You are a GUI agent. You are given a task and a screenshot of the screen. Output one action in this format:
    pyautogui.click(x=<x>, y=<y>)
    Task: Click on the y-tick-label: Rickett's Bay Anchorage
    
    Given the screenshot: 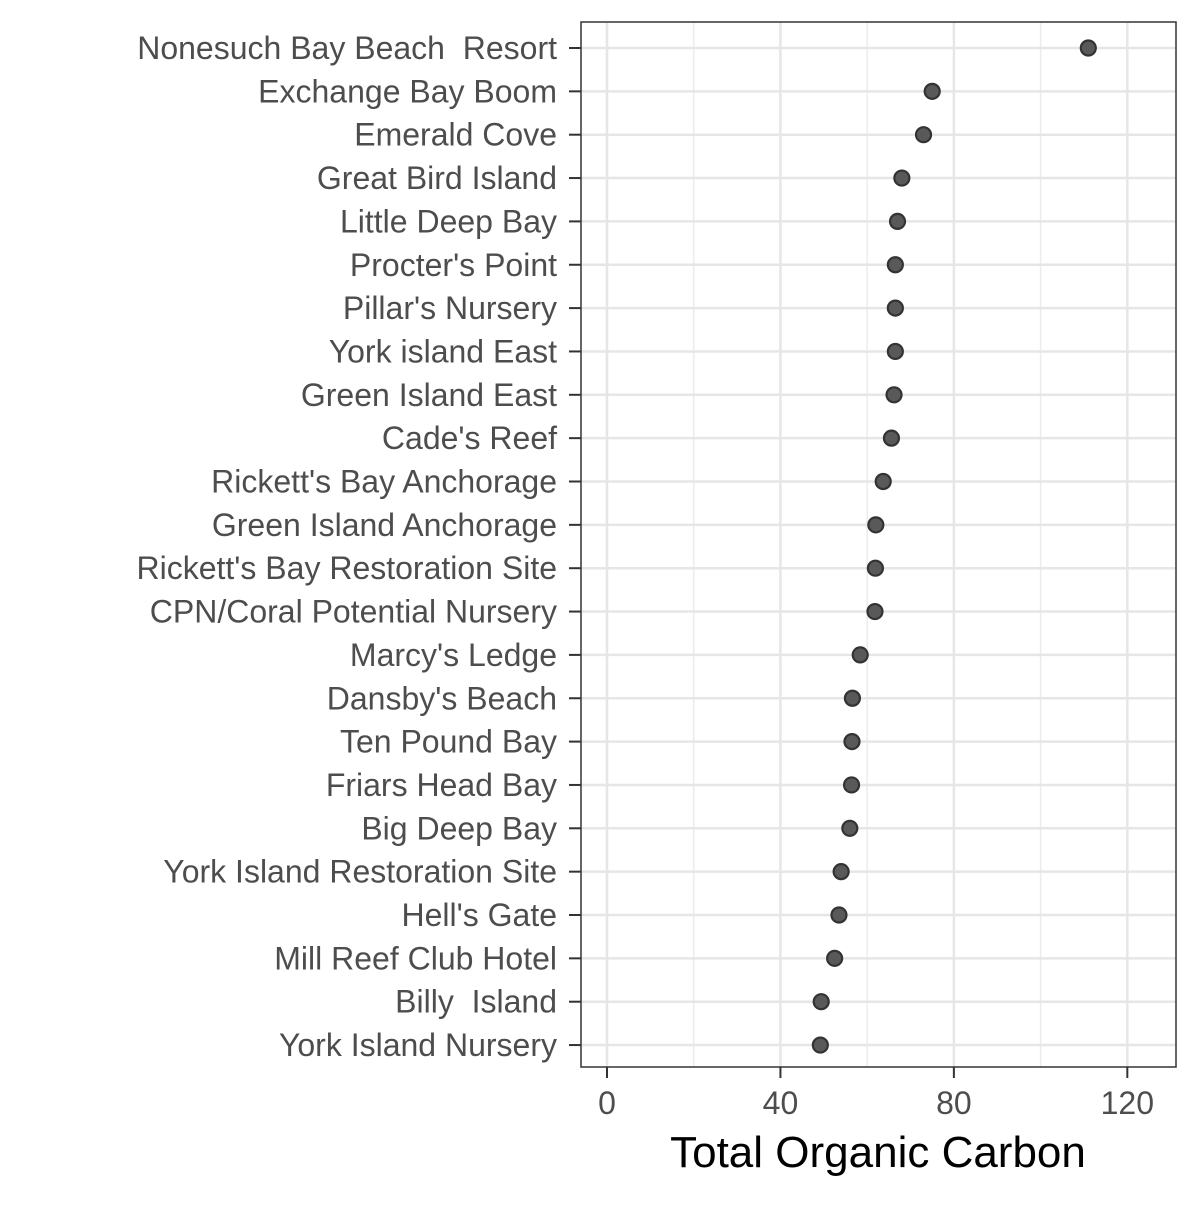 What is the action you would take?
    pyautogui.click(x=384, y=482)
    